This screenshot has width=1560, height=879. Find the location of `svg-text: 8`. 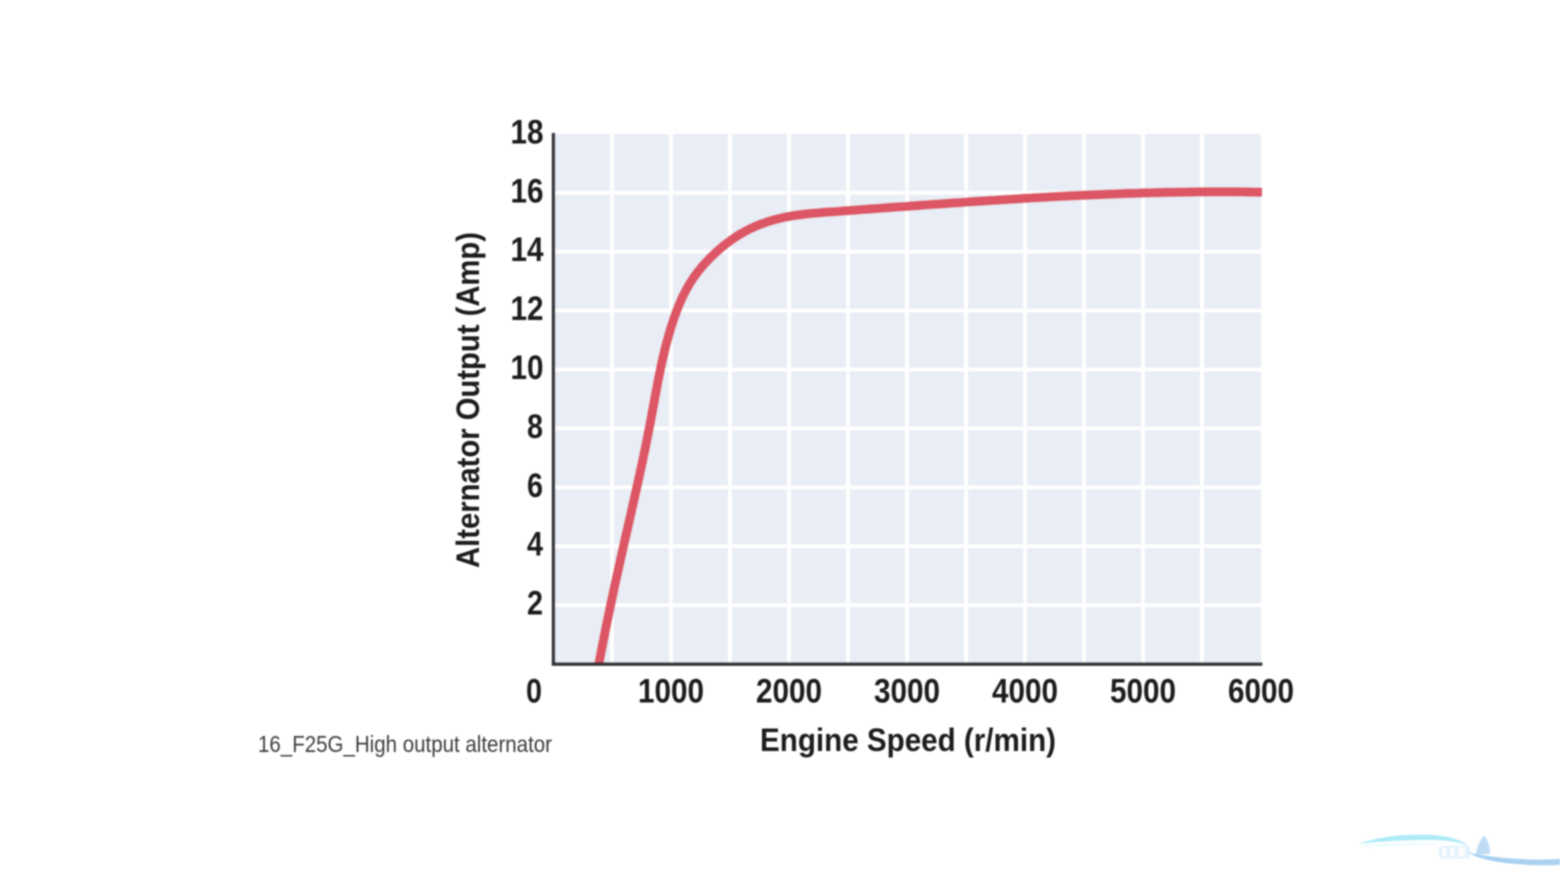

svg-text: 8 is located at coordinates (535, 427).